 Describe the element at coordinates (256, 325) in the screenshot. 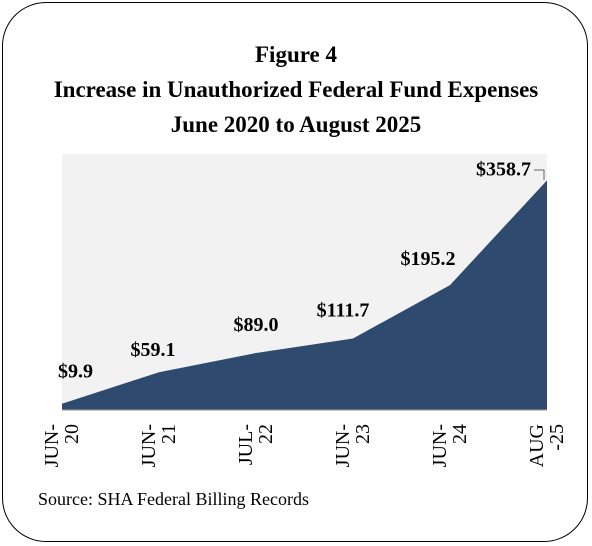

I see `data-label: $89.0` at that location.